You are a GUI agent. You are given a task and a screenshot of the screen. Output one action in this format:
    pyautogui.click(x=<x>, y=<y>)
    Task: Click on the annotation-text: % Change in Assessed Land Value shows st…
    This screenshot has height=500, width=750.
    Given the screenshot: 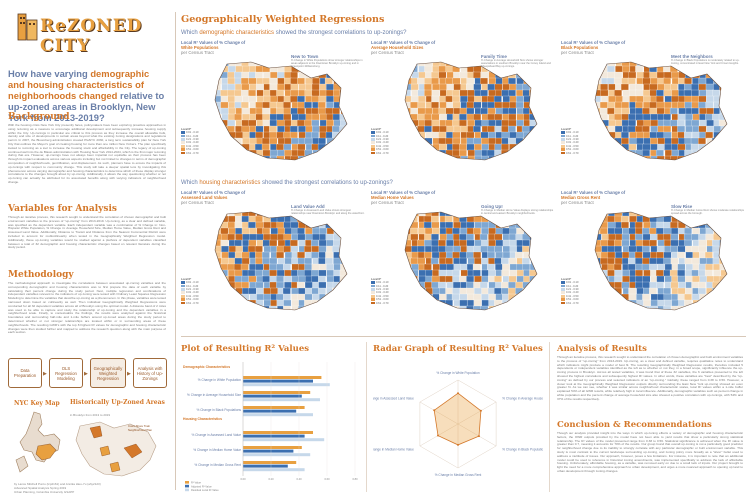 What is the action you would take?
    pyautogui.click(x=328, y=212)
    